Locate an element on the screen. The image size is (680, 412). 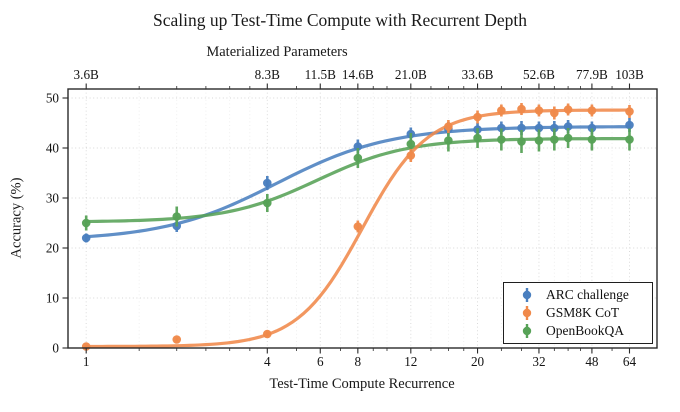
svg-text: 103B is located at coordinates (629, 74).